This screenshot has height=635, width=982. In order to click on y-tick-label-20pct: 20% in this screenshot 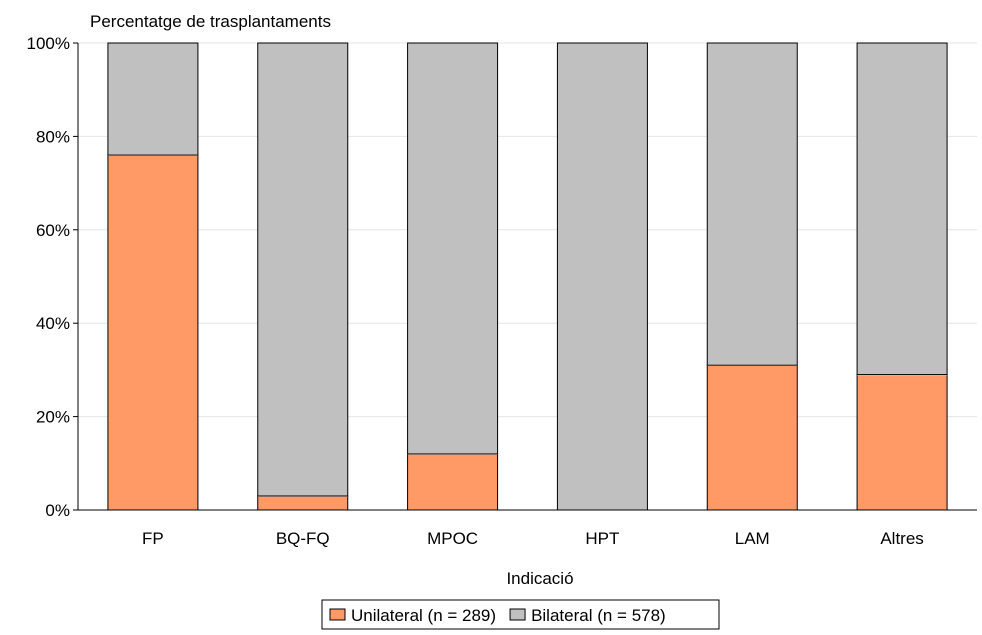, I will do `click(53, 417)`.